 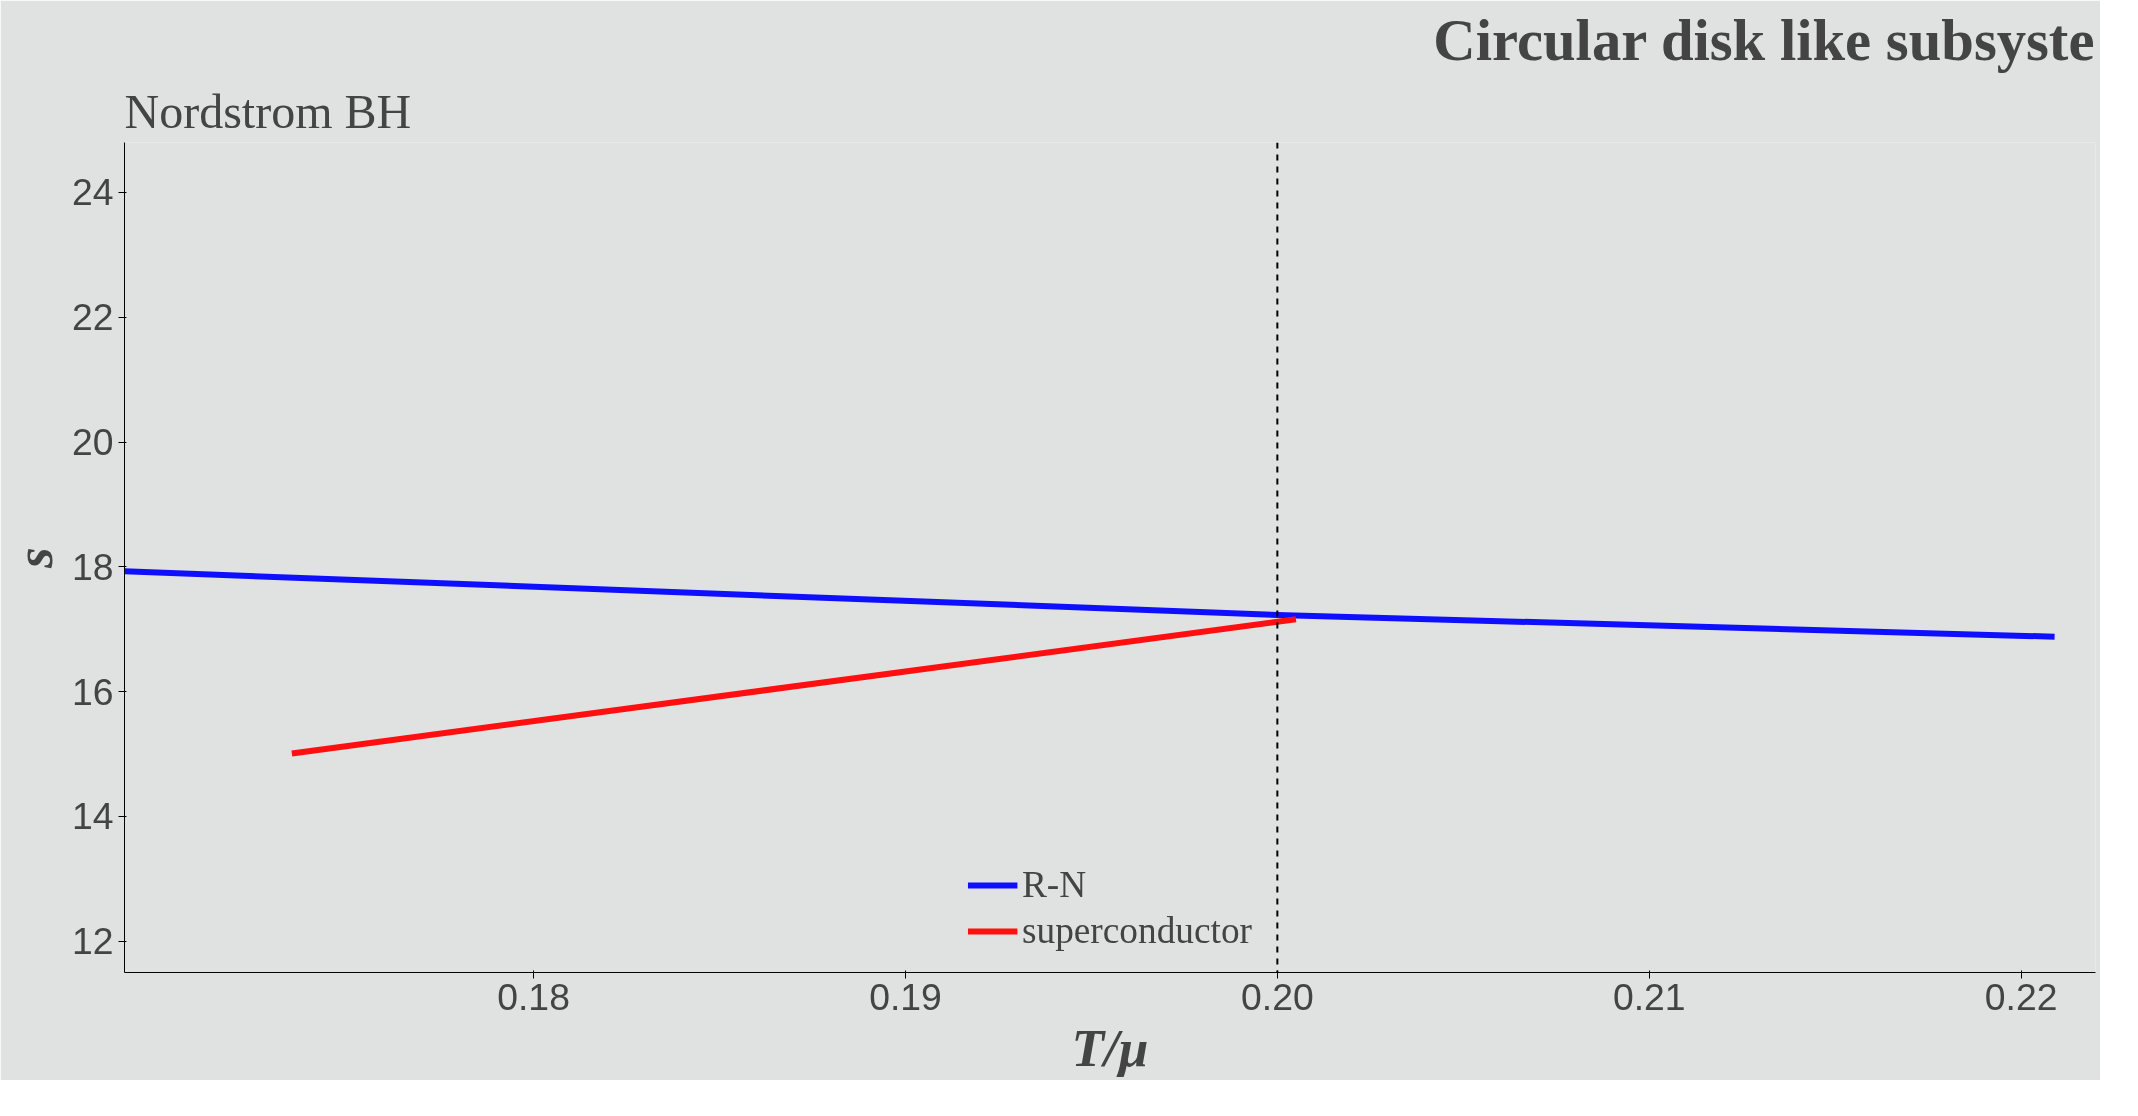 What do you see at coordinates (92, 691) in the screenshot?
I see `y-tick-label: 16` at bounding box center [92, 691].